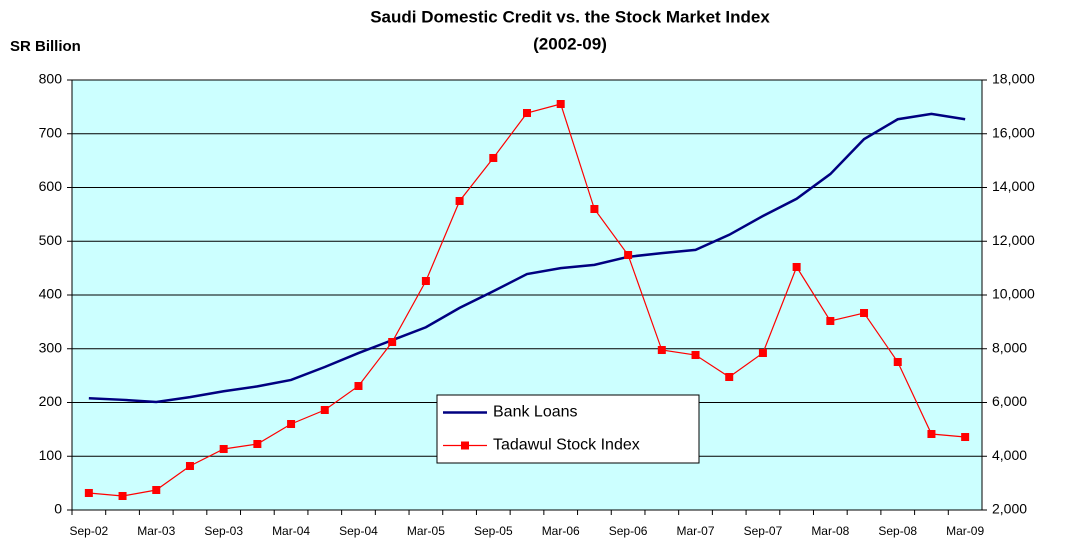 Image resolution: width=1083 pixels, height=550 pixels. Describe the element at coordinates (965, 531) in the screenshot. I see `x-tick-label: Mar-09` at that location.